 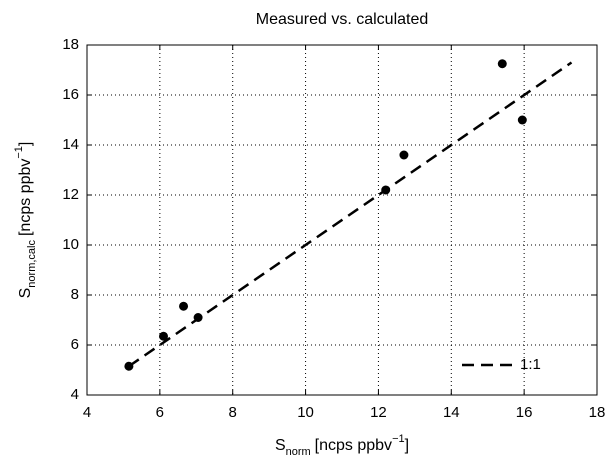 What do you see at coordinates (25, 197) in the screenshot?
I see `y-label-unit: [ncps ppbv` at bounding box center [25, 197].